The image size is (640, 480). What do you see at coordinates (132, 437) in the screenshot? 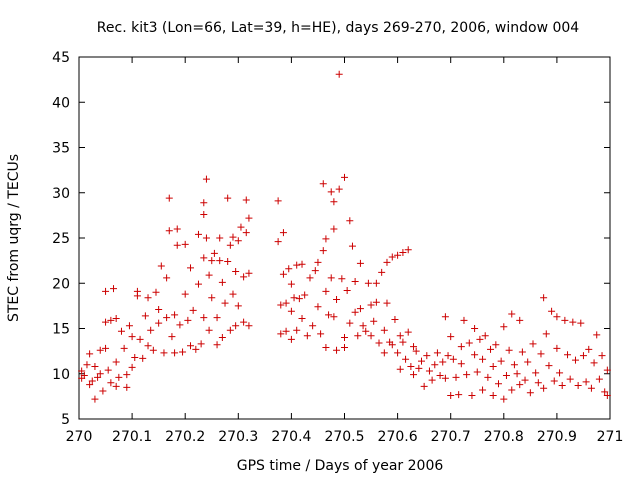
I see `x-tick-label: 270.1` at bounding box center [132, 437].